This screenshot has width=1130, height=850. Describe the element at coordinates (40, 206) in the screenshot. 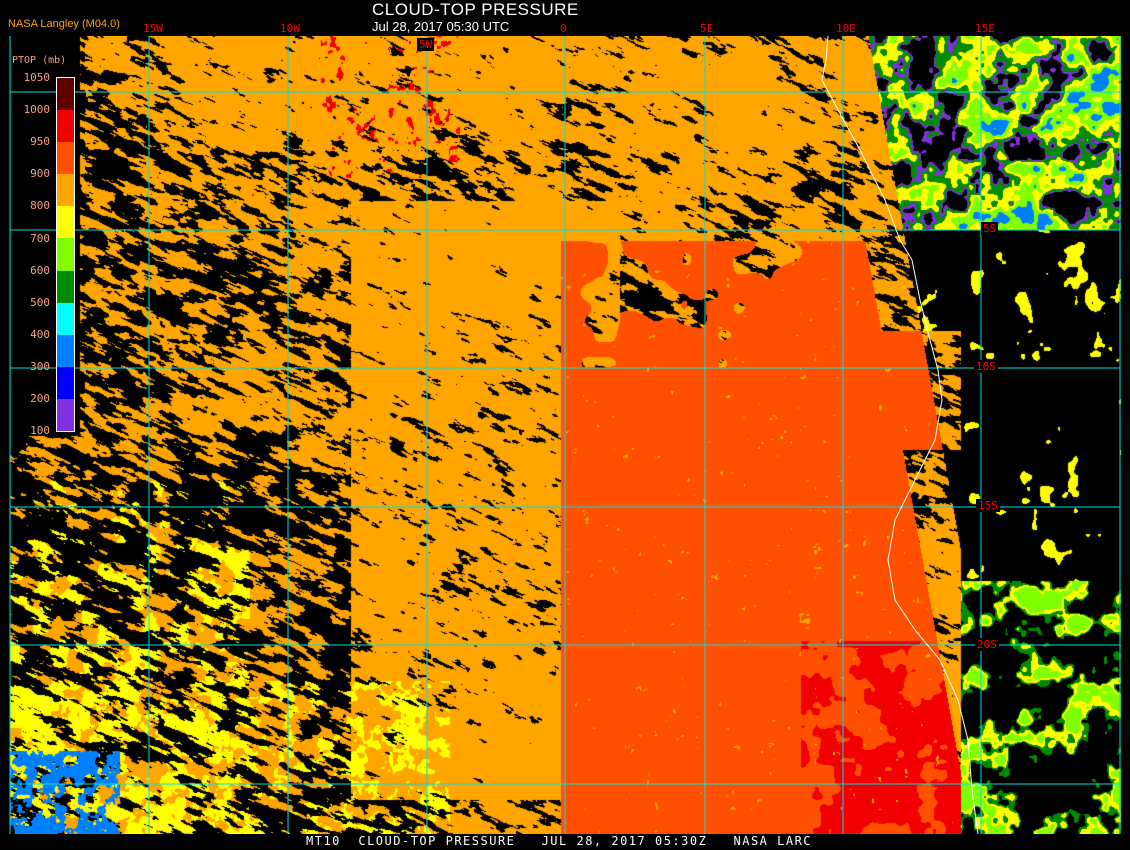

I see `legend-label: 800` at that location.